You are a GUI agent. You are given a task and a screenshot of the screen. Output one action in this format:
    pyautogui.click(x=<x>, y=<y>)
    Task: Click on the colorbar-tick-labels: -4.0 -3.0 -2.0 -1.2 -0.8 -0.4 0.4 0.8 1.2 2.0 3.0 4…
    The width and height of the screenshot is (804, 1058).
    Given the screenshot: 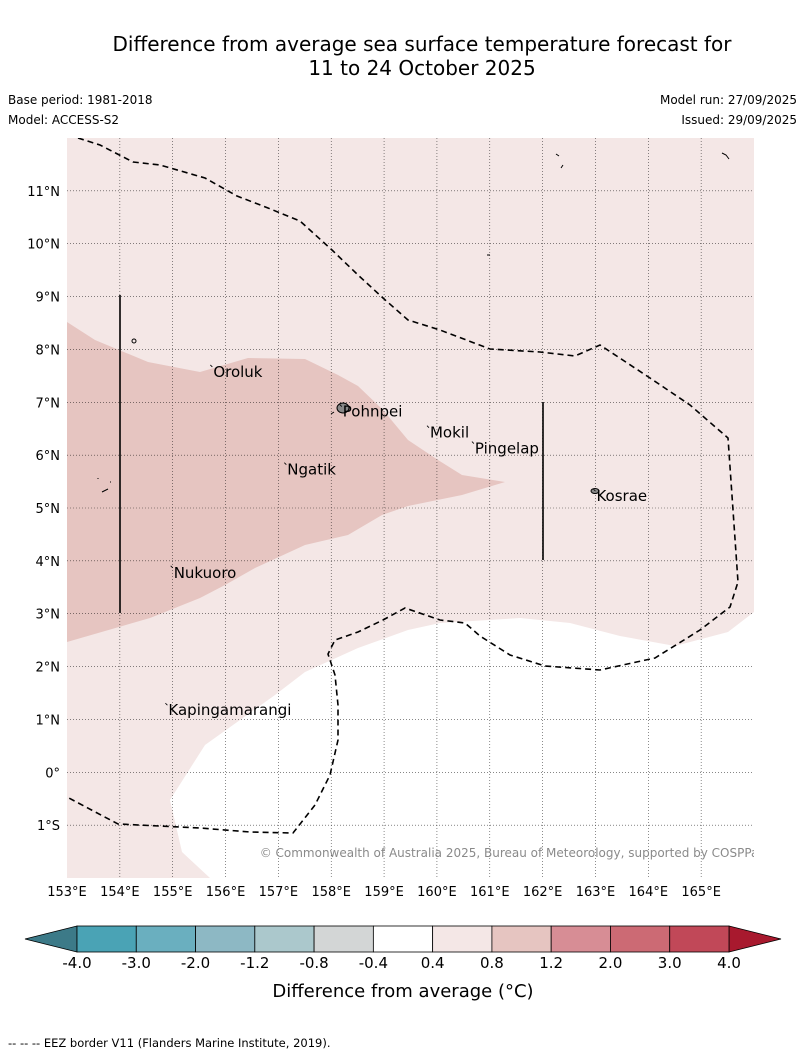 What is the action you would take?
    pyautogui.click(x=401, y=963)
    